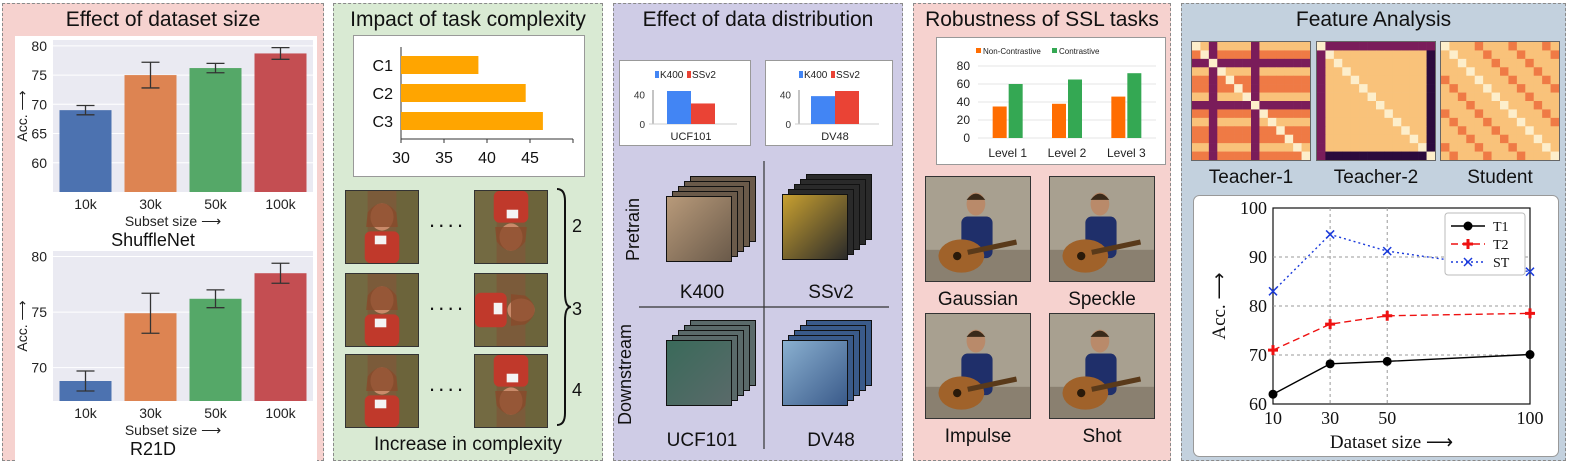 This screenshot has width=1578, height=466. Describe the element at coordinates (1007, 153) in the screenshot. I see `x-tick-label: Level 1` at that location.